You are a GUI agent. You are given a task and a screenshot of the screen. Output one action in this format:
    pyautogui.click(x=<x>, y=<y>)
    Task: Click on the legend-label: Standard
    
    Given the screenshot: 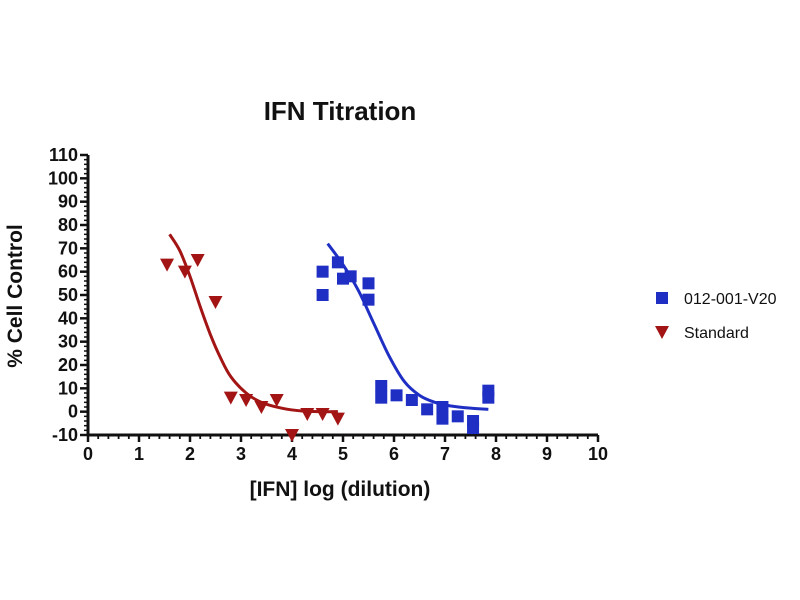 What is the action you would take?
    pyautogui.click(x=716, y=333)
    